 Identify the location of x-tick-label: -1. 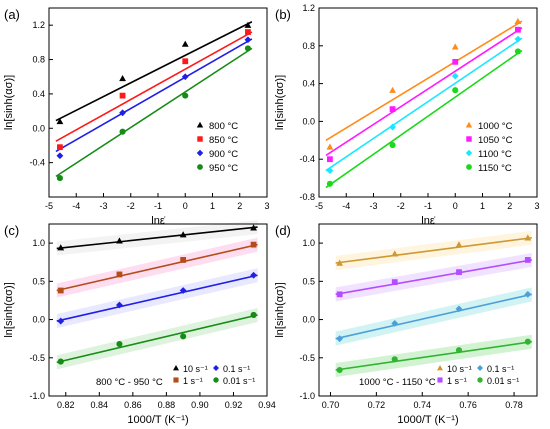
(428, 206).